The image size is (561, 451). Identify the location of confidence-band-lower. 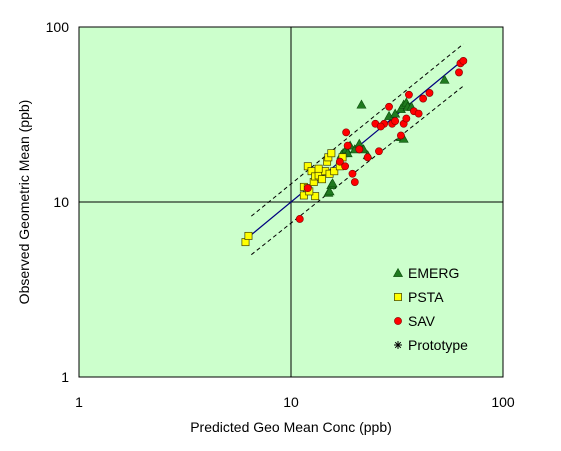
(357, 170).